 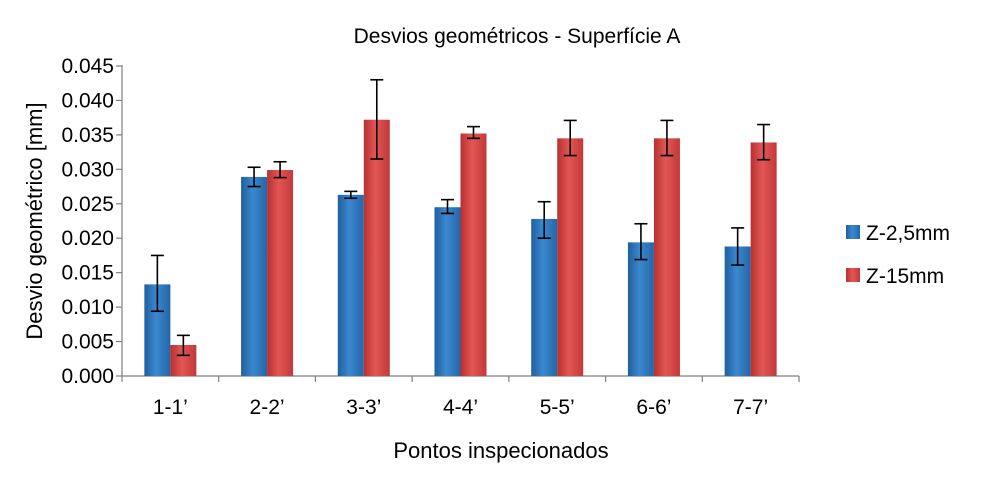 What do you see at coordinates (653, 407) in the screenshot?
I see `x-tick-label: 6-6’` at bounding box center [653, 407].